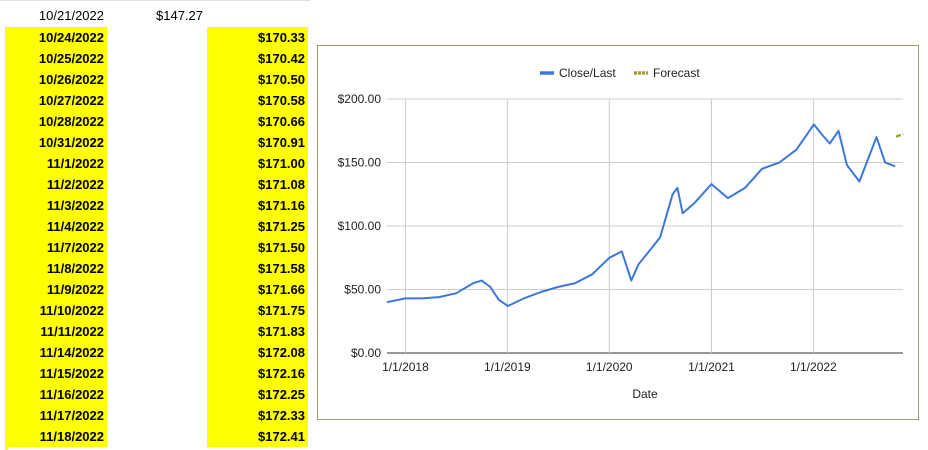 The height and width of the screenshot is (450, 928). Describe the element at coordinates (6, 238) in the screenshot. I see `selection-border` at that location.